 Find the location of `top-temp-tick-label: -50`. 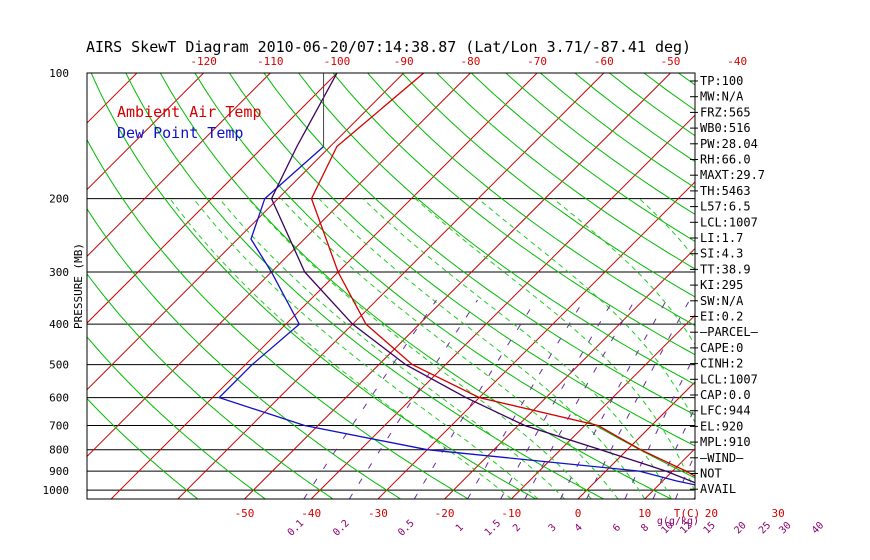

top-temp-tick-label: -50 is located at coordinates (671, 61).